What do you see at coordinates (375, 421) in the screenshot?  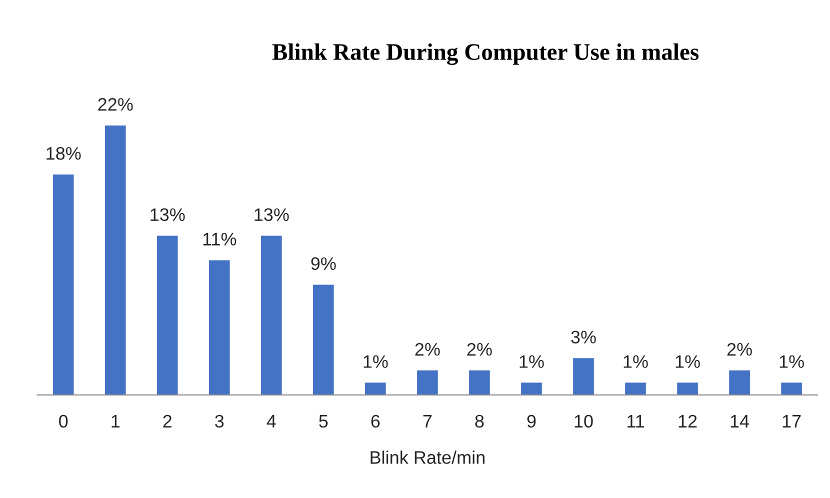 I see `x-tick-label: 6` at bounding box center [375, 421].